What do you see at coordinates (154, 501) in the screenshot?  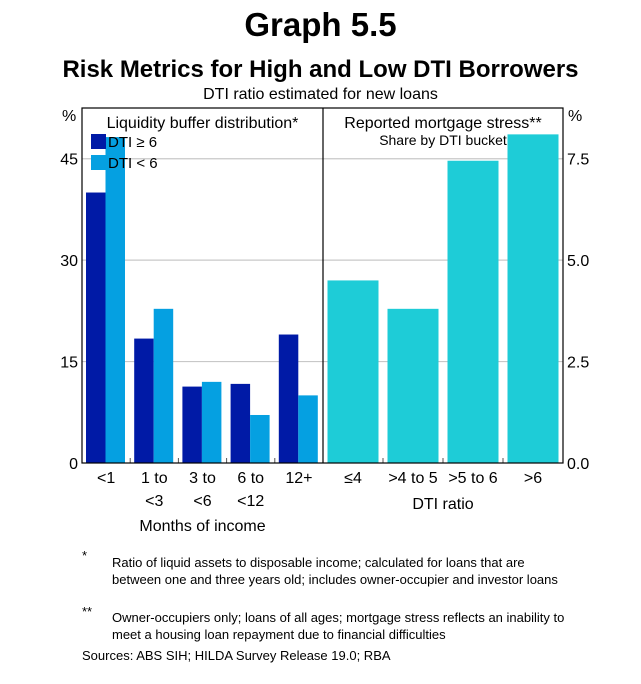 I see `x-tick-label: <3` at bounding box center [154, 501].